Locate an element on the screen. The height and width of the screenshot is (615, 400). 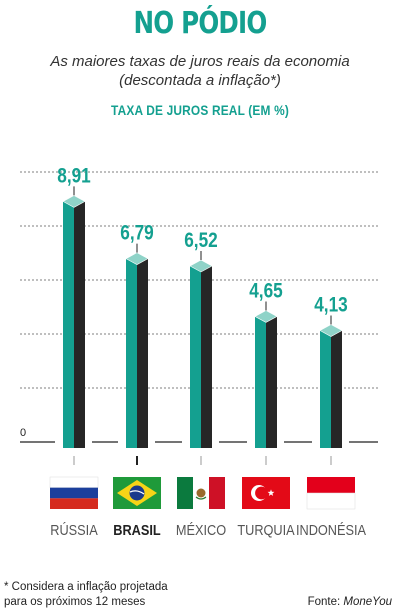
mexico-flag-green is located at coordinates (185, 493).